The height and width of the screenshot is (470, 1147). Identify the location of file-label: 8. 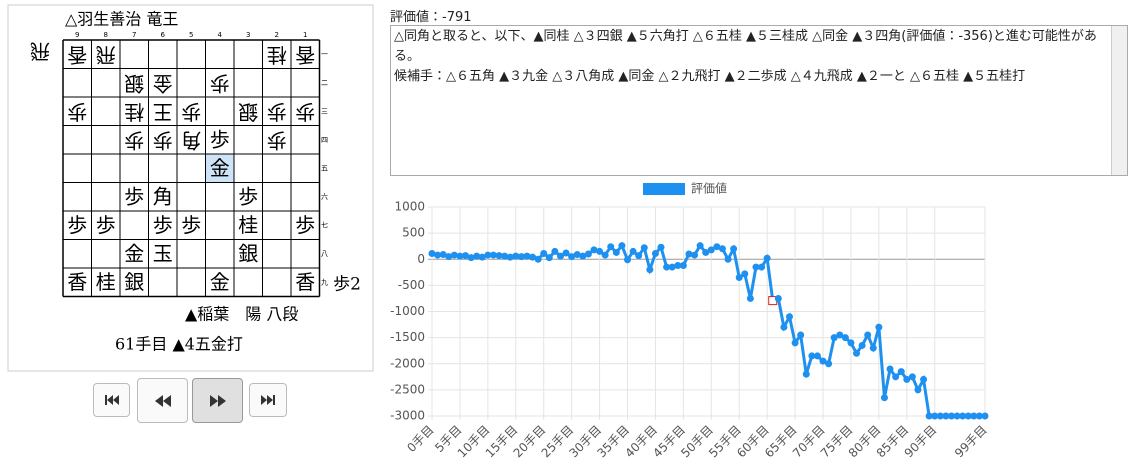
(106, 35).